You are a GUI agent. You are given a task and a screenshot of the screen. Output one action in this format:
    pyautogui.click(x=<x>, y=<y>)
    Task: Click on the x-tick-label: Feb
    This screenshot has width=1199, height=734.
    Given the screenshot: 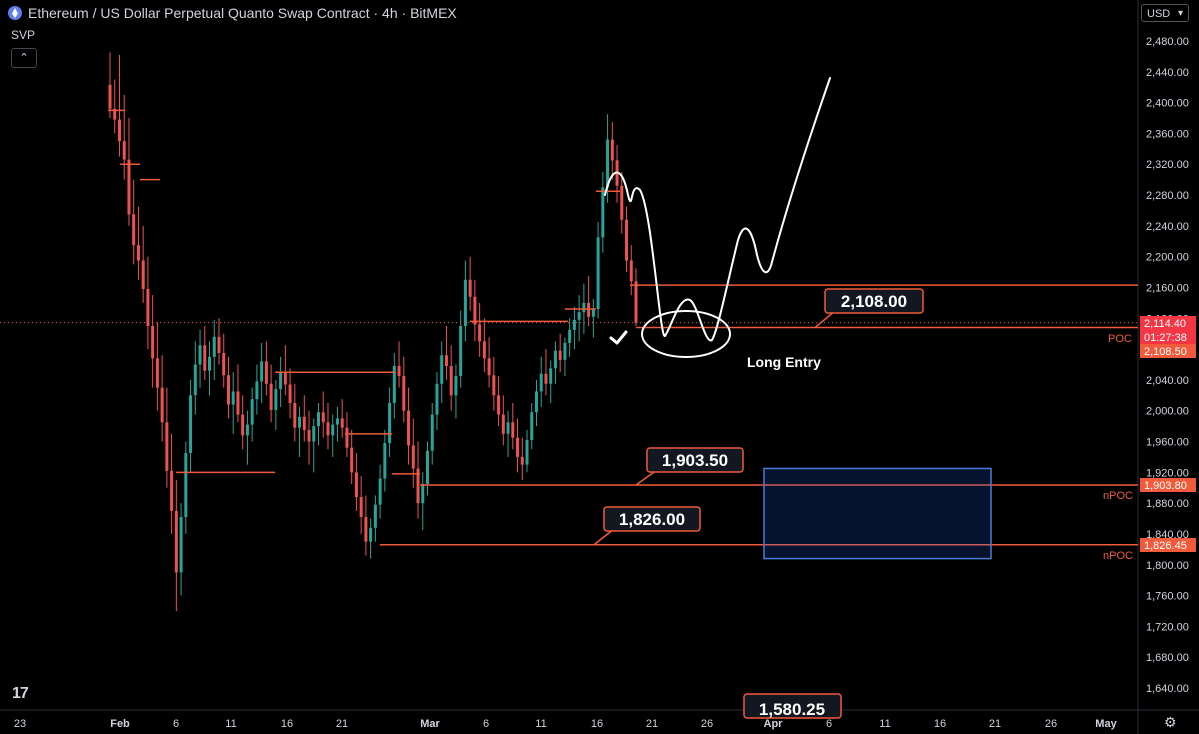 What is the action you would take?
    pyautogui.click(x=120, y=724)
    